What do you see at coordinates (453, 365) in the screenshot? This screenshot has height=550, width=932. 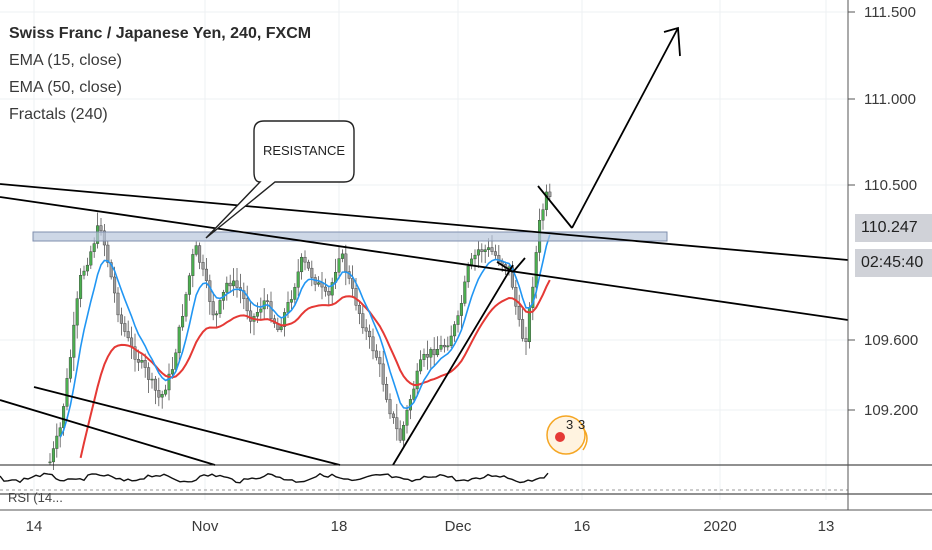 I see `support-trend-line` at bounding box center [453, 365].